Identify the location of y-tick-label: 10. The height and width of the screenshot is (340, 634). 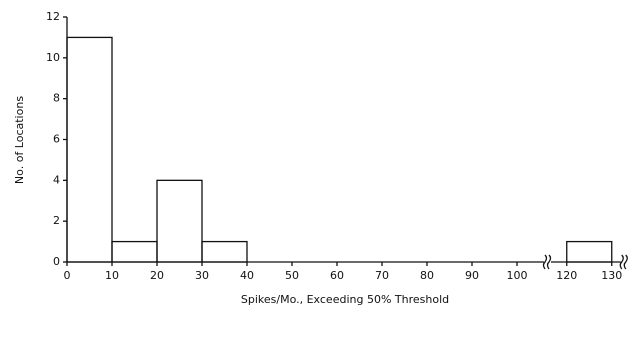
(53, 57).